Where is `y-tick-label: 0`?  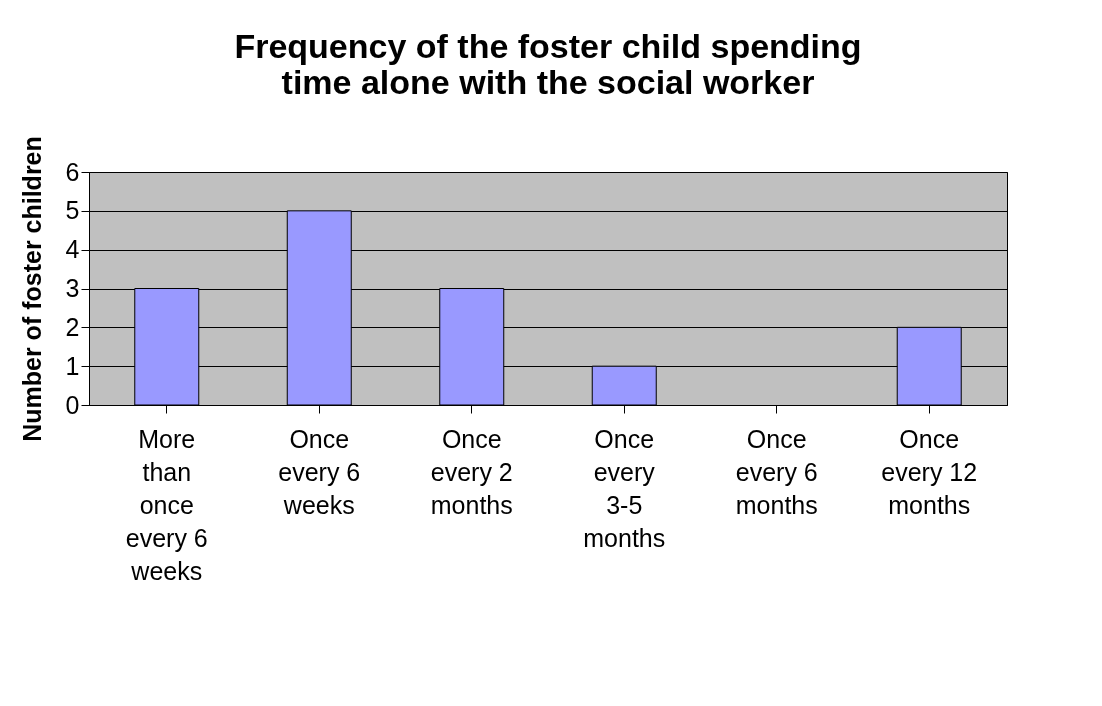
y-tick-label: 0 is located at coordinates (72, 404).